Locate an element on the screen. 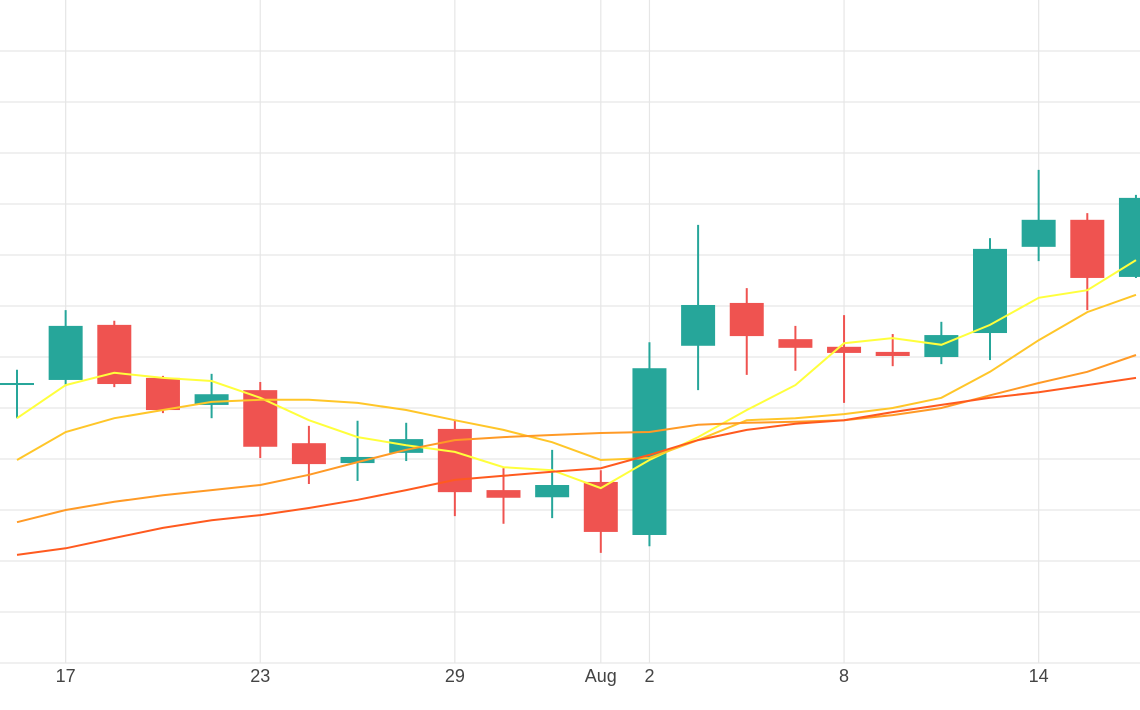 This screenshot has width=1140, height=710. x-tick-label: 23 is located at coordinates (260, 676).